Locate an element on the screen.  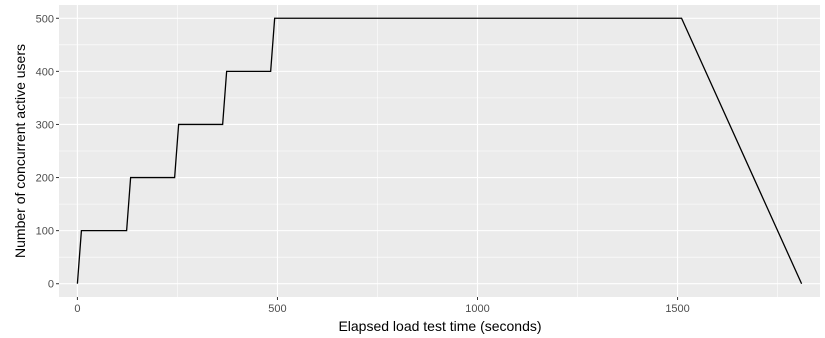
y-tick-label: 0 is located at coordinates (51, 285).